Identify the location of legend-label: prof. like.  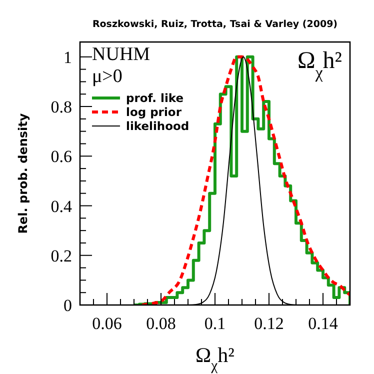
(155, 98).